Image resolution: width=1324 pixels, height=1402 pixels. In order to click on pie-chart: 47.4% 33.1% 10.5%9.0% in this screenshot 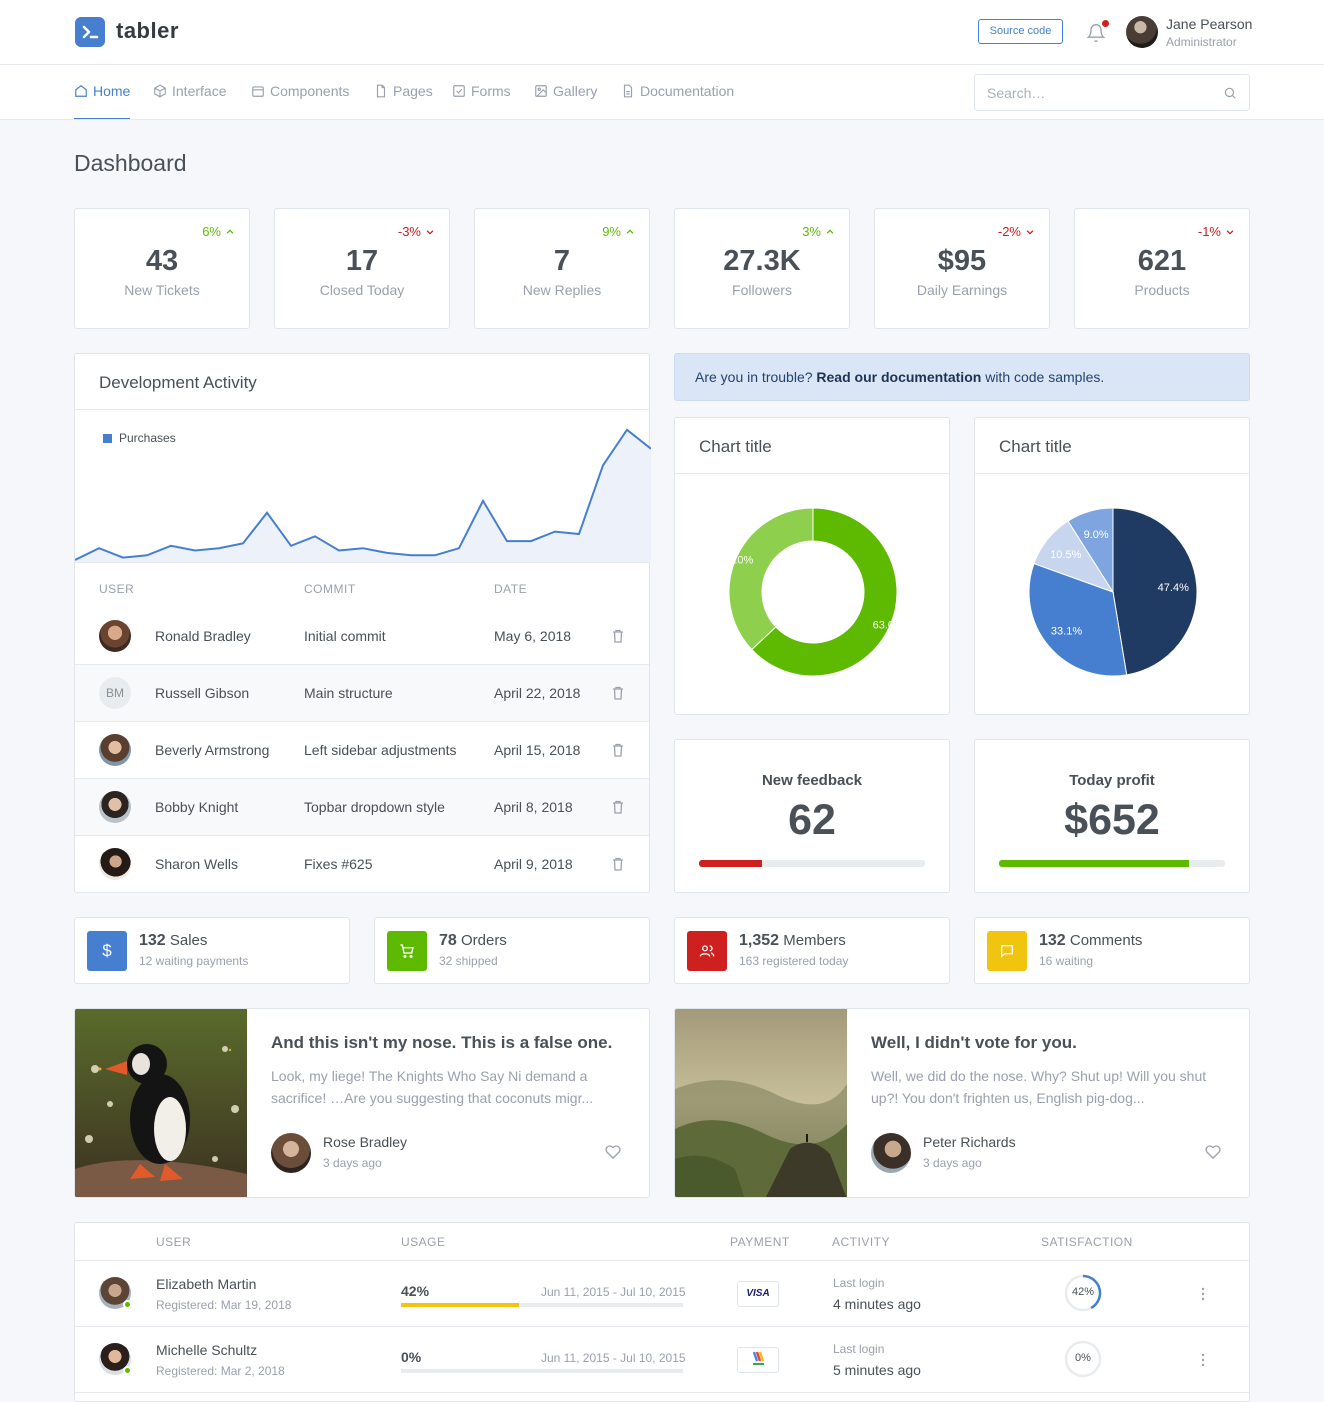, I will do `click(1113, 592)`.